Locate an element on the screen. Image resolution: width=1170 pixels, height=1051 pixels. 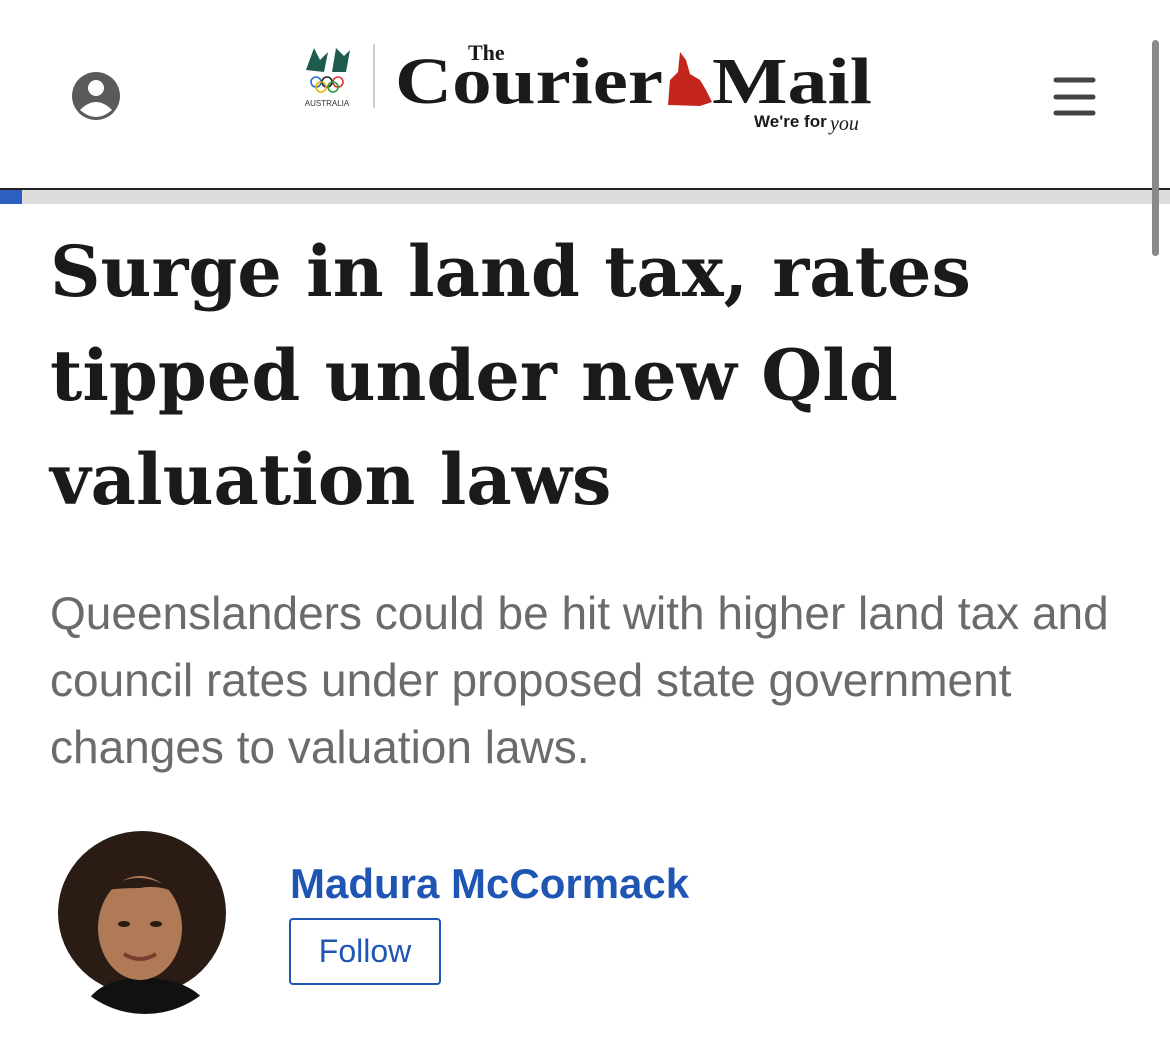
scrollbar is located at coordinates (1155, 148).